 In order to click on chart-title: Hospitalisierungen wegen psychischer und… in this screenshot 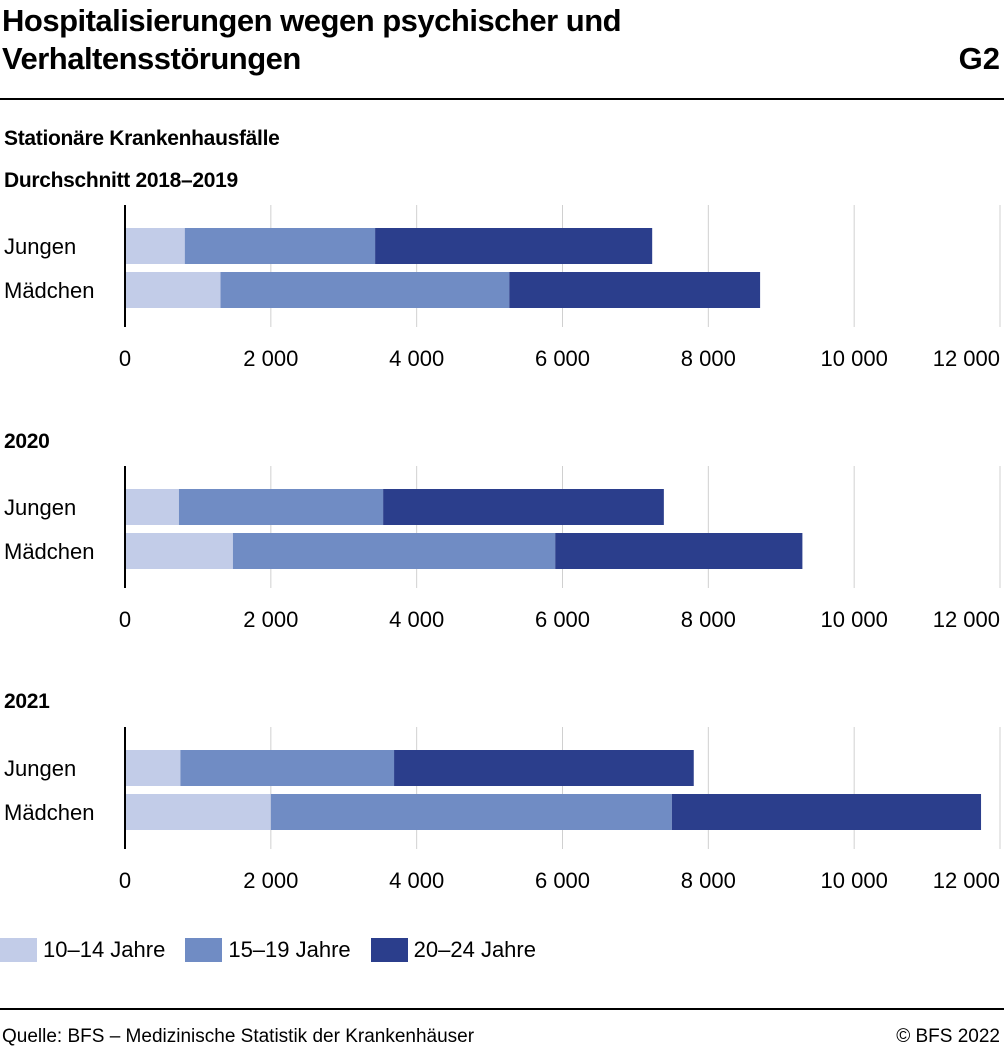, I will do `click(312, 39)`.